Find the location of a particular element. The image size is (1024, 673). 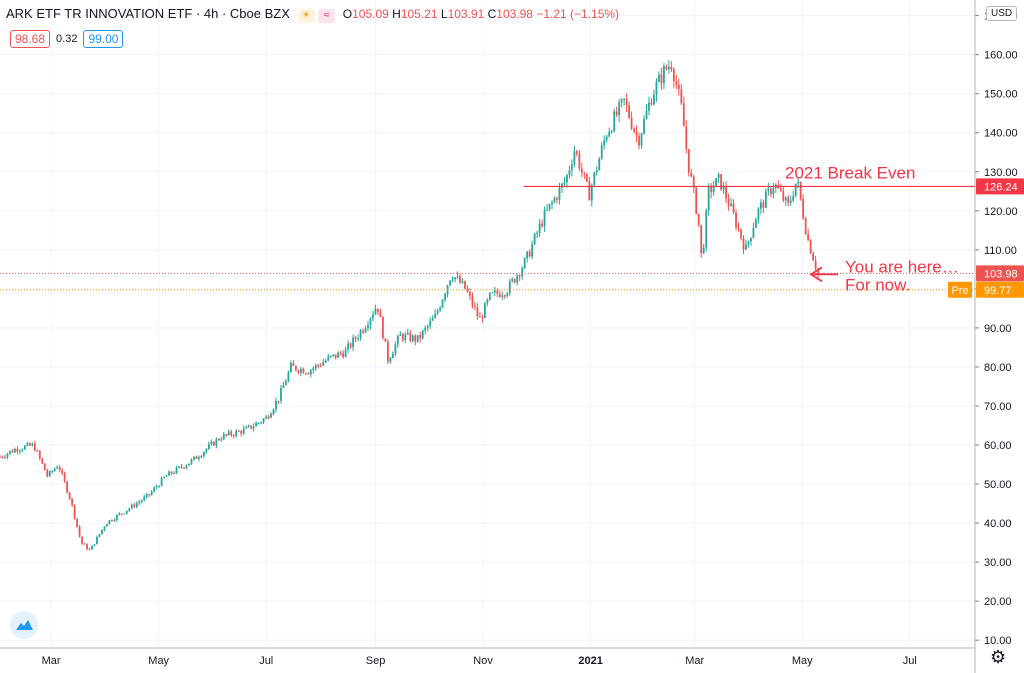

x-tick-label: Mar is located at coordinates (694, 661).